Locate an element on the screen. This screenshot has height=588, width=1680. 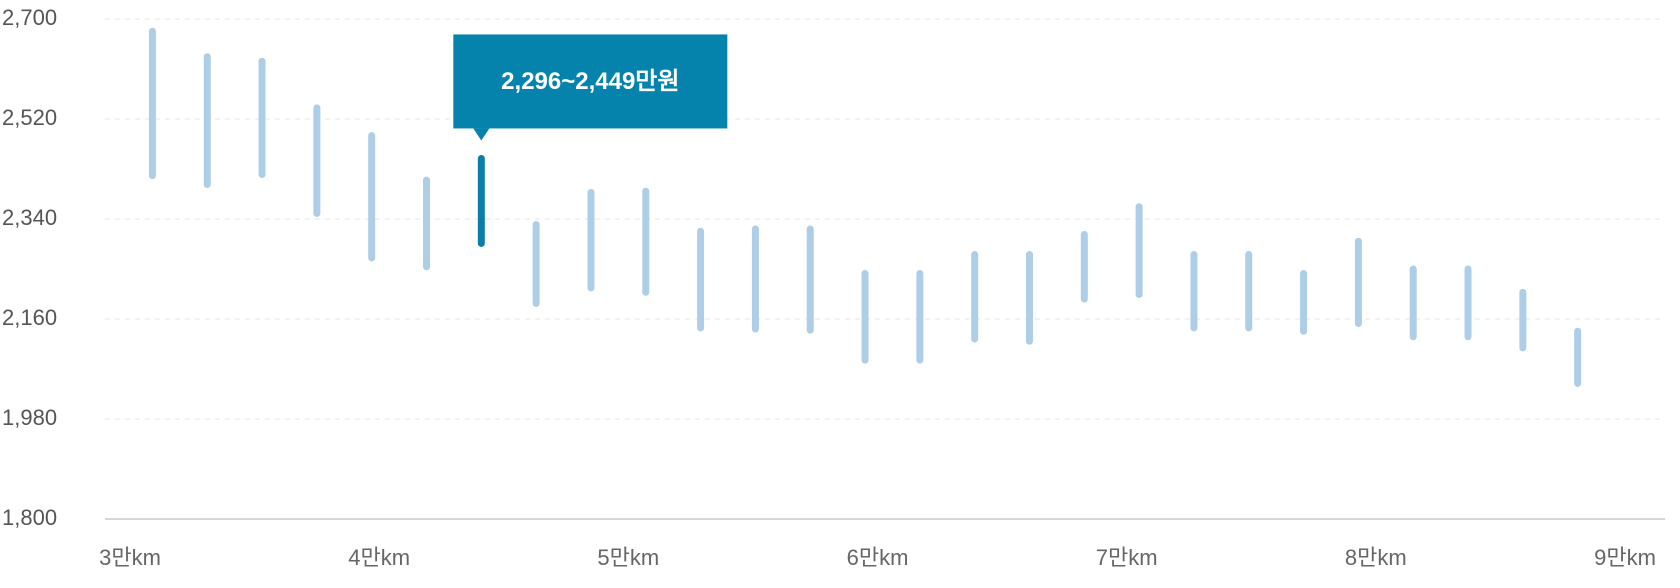
x-tick-label: 5만km is located at coordinates (628, 557).